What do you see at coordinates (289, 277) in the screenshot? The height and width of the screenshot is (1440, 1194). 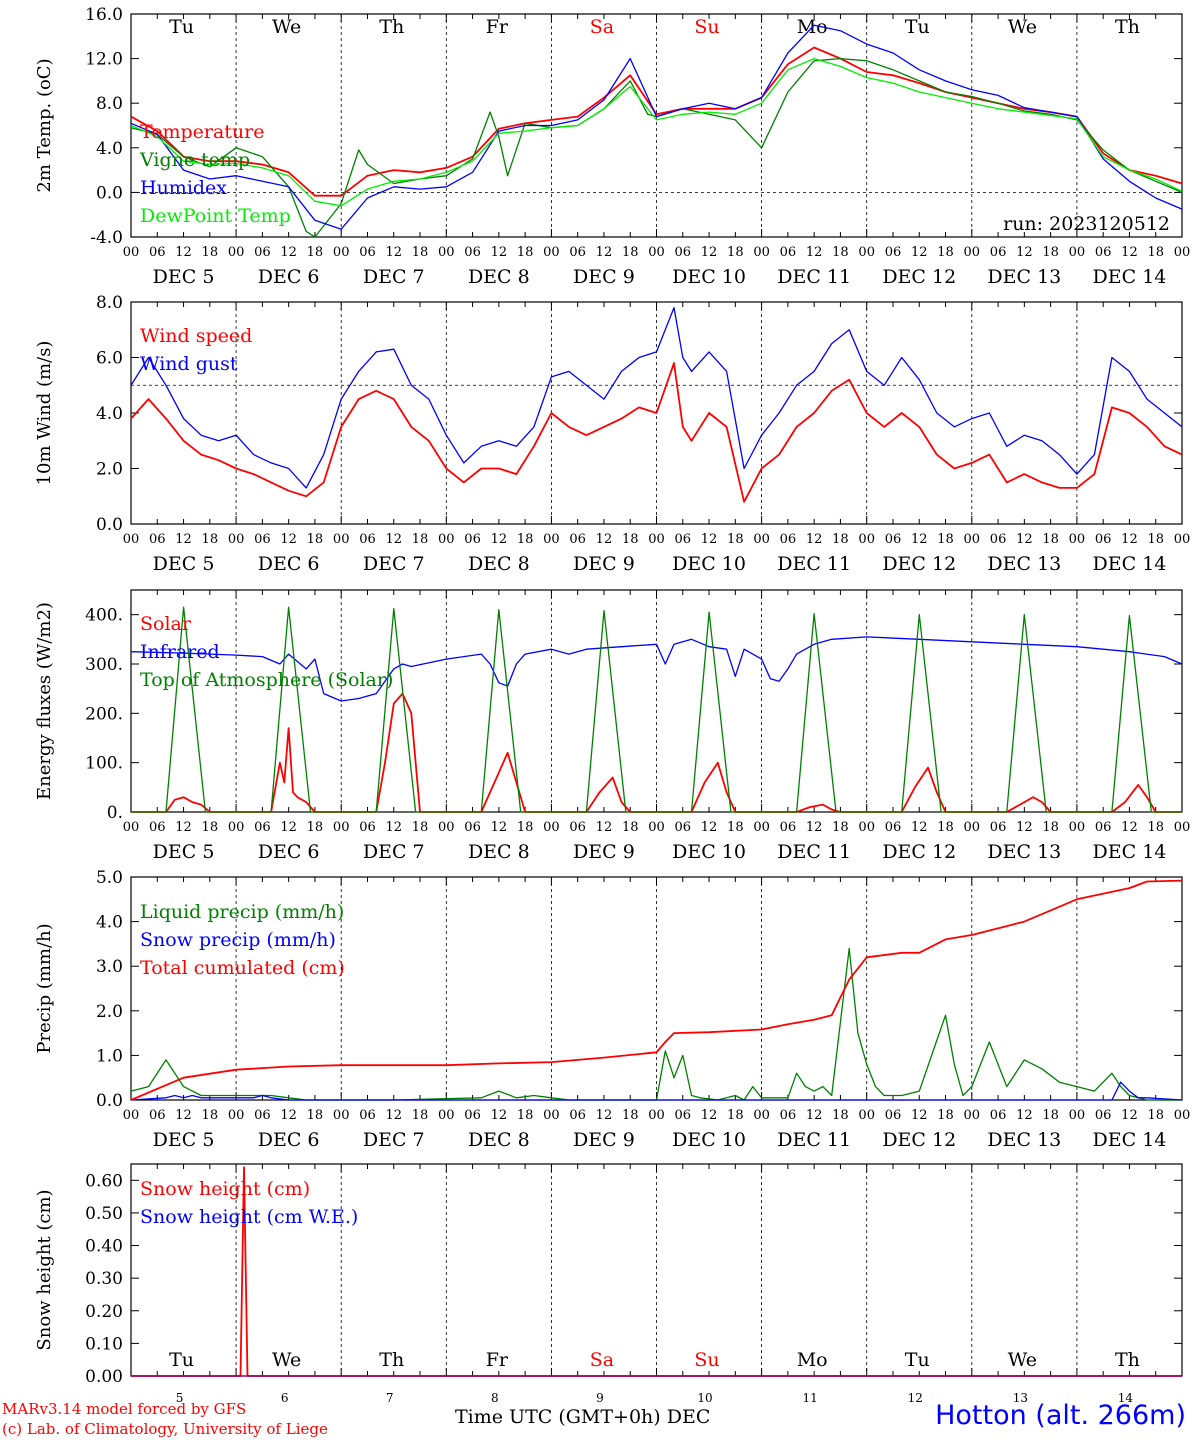 I see `date-label: DEC 6` at bounding box center [289, 277].